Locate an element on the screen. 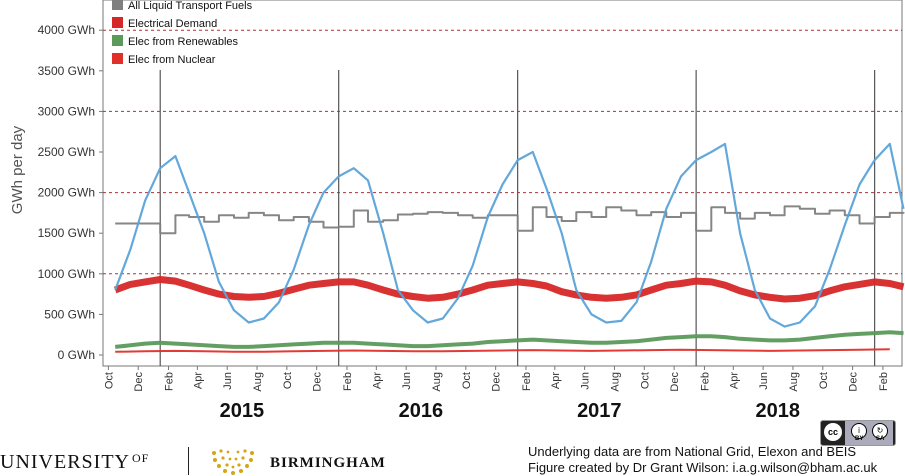 The image size is (905, 476). attribution-icon: i is located at coordinates (859, 431).